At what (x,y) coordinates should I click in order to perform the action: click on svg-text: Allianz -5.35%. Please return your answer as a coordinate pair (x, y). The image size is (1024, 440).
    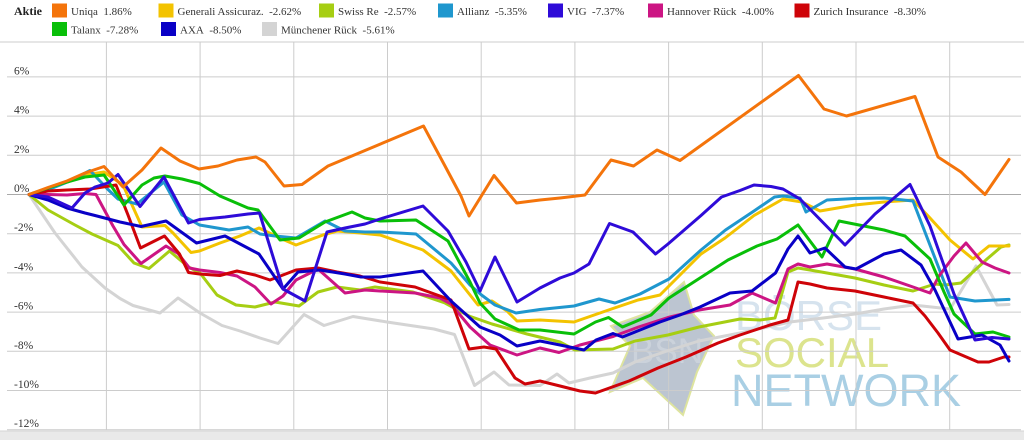
    Looking at the image, I should click on (492, 12).